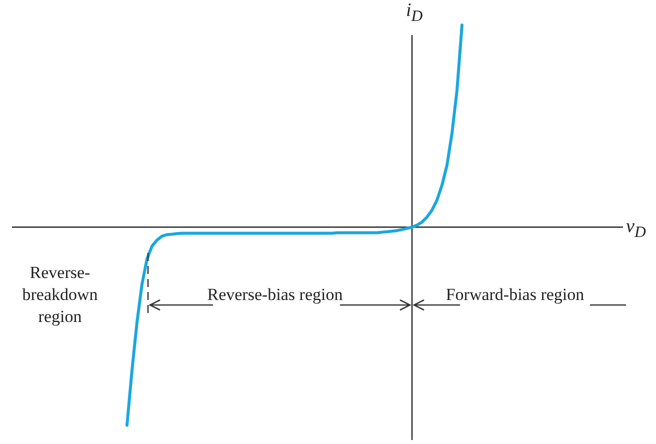  What do you see at coordinates (275, 295) in the screenshot?
I see `annotation: Reverse-bias region` at bounding box center [275, 295].